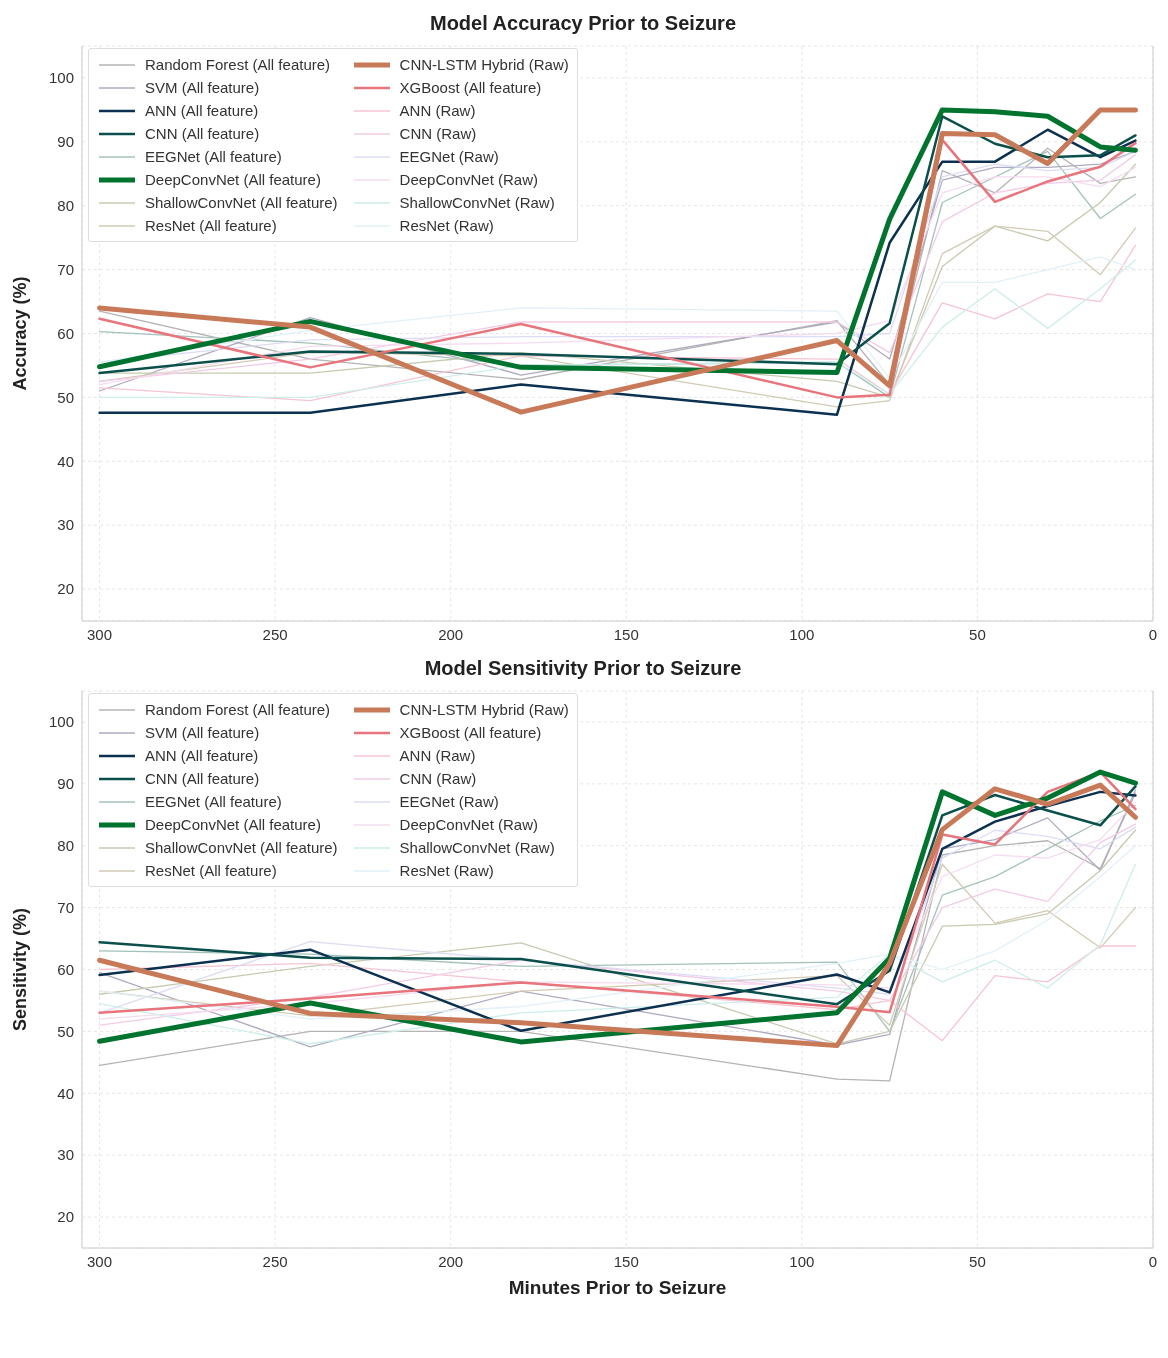 This screenshot has width=1168, height=1358. I want to click on y-axis-title: Sensitivity (%), so click(20, 969).